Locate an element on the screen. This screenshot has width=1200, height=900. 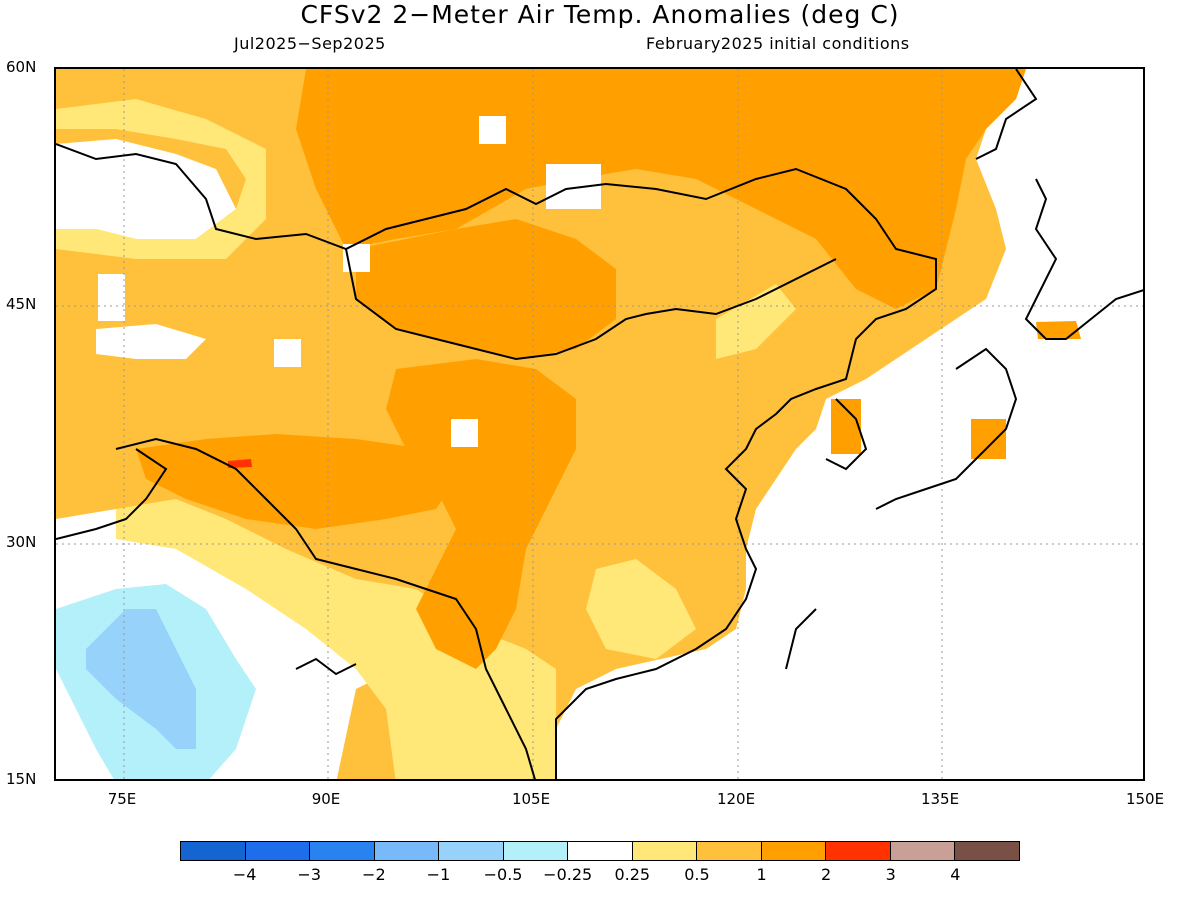
lon-label-150e: 150E is located at coordinates (1145, 799).